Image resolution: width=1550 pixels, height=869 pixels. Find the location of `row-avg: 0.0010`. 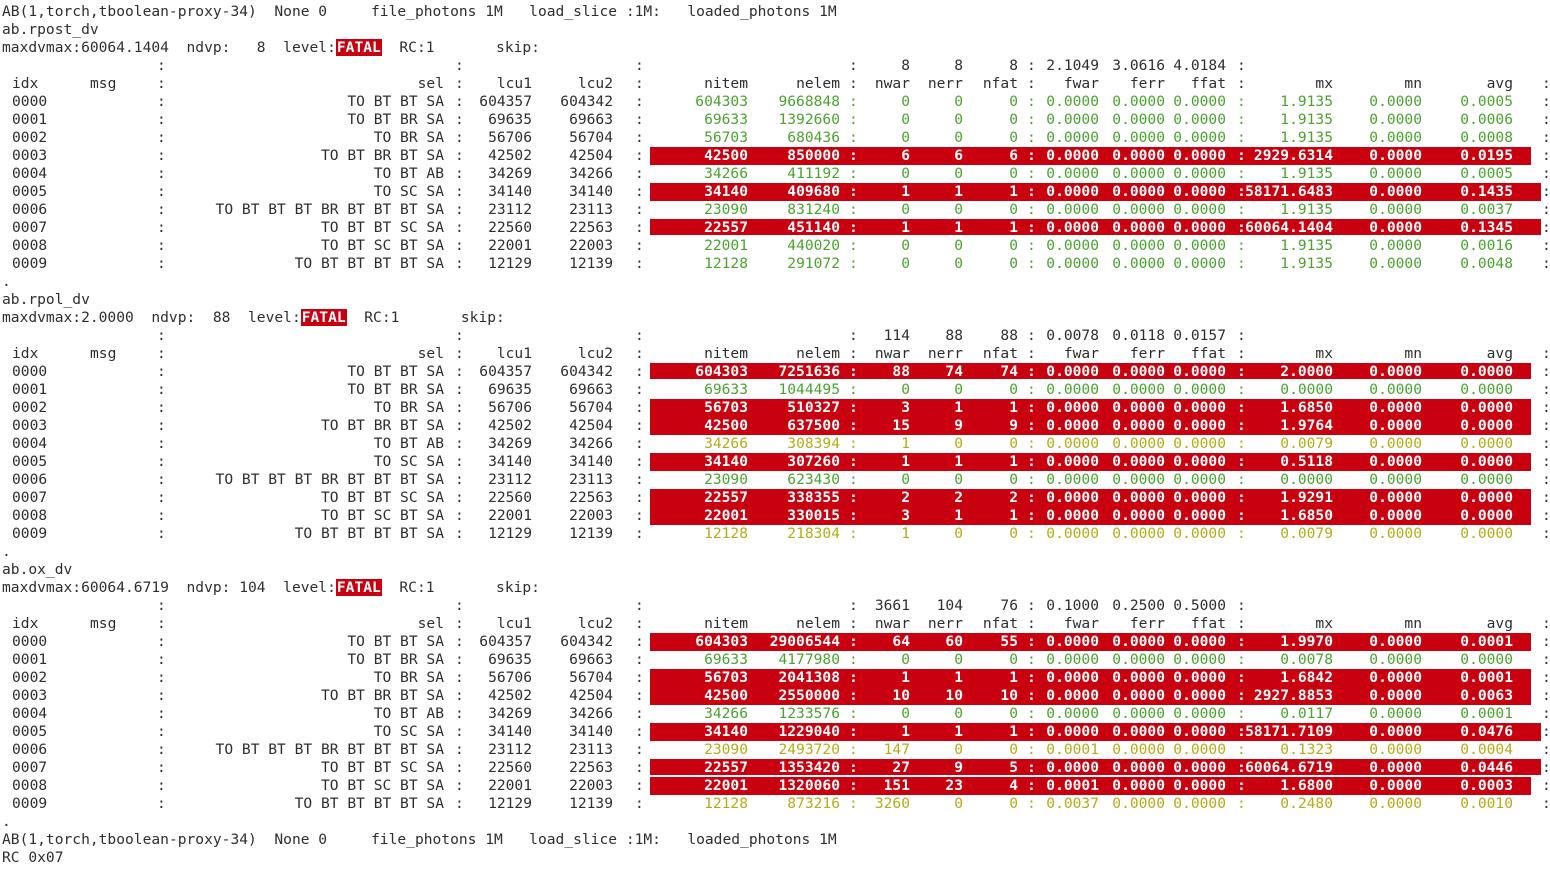

row-avg: 0.0010 is located at coordinates (1486, 803).